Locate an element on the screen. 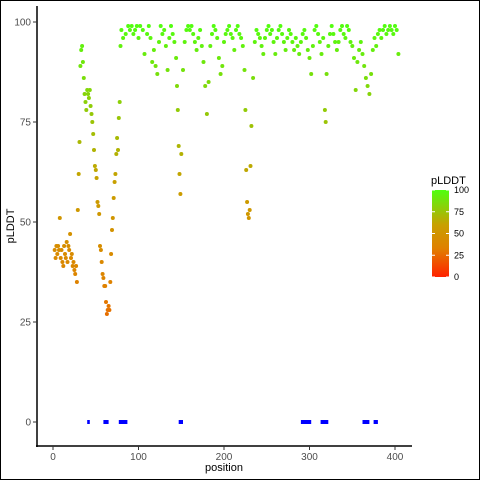  x-tick-label: 100 is located at coordinates (138, 457).